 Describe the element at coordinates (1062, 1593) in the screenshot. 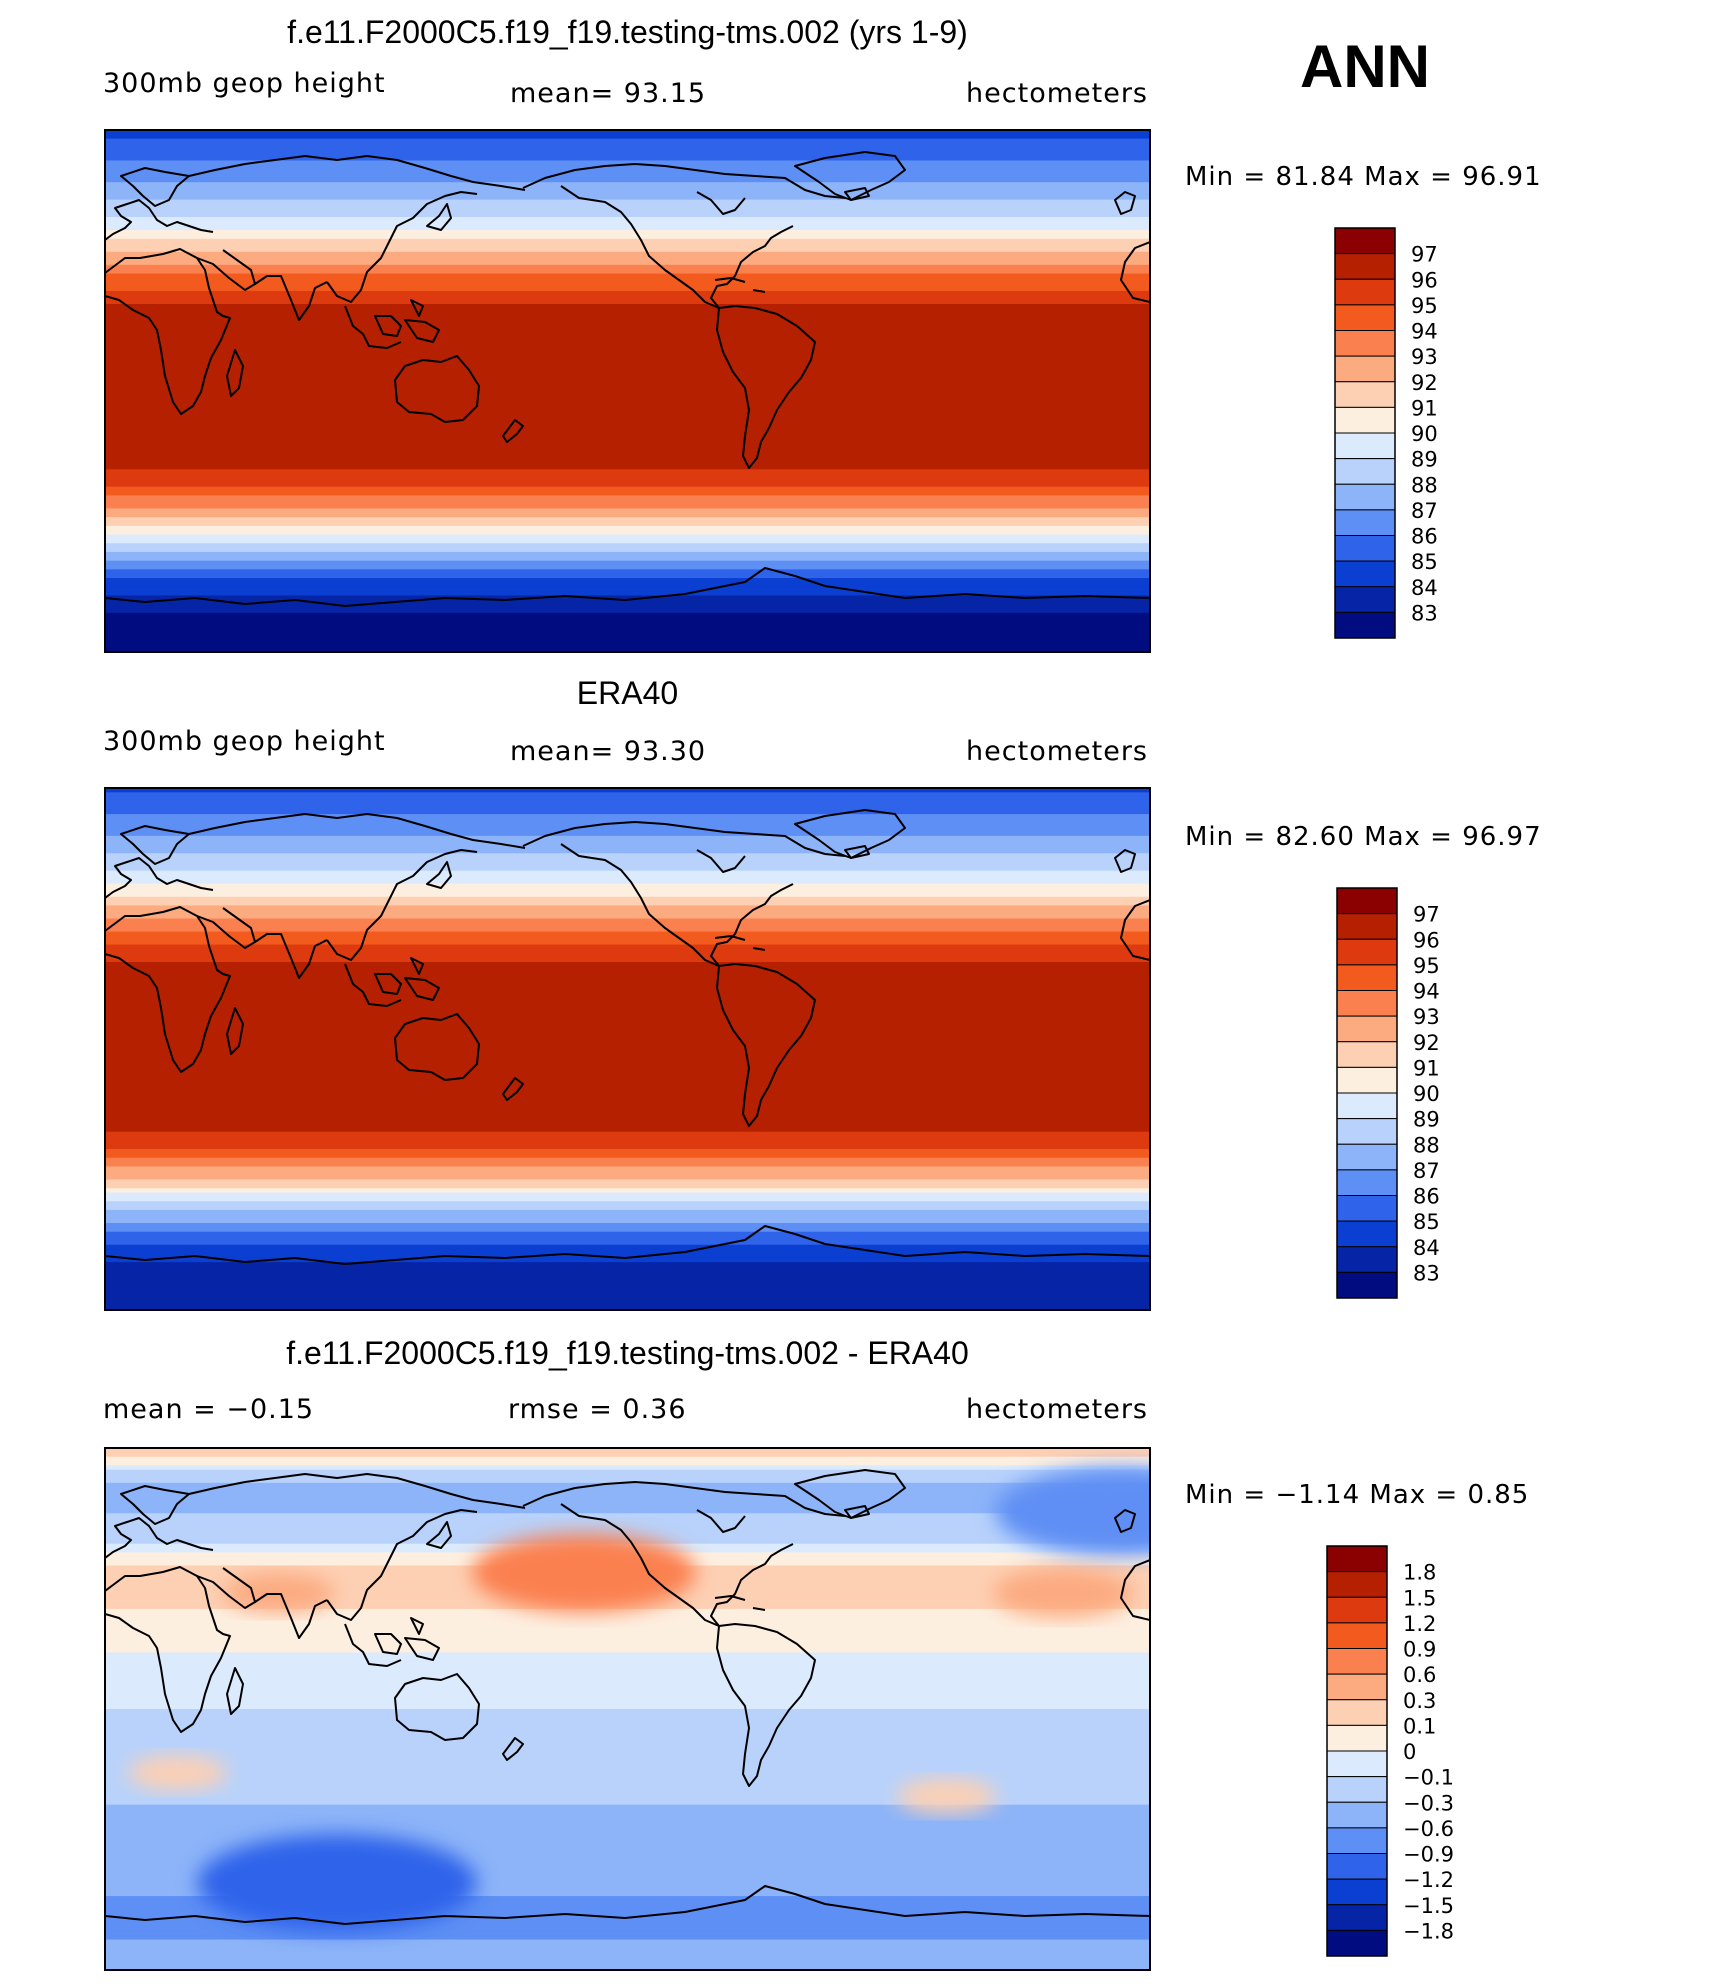

I see `anomaly-north-atlantic-positive` at that location.